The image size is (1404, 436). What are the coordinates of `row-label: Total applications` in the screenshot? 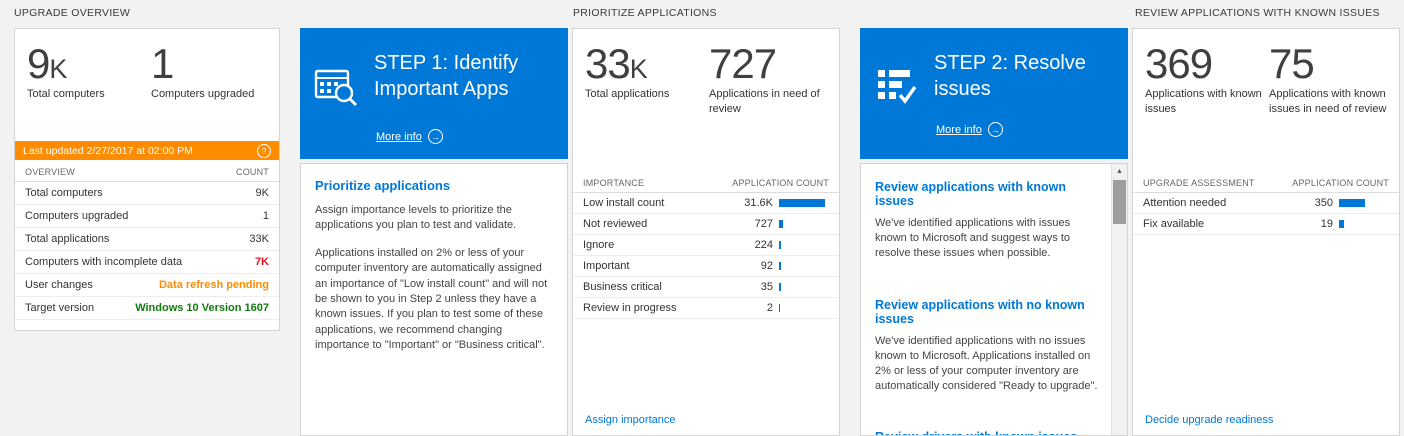 It's located at (67, 239).